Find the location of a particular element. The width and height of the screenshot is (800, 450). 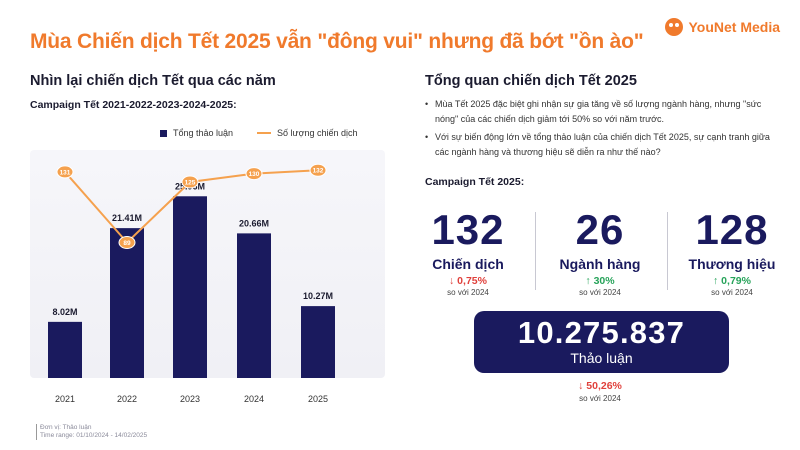

brand-logo: YouNet Media is located at coordinates (722, 27).